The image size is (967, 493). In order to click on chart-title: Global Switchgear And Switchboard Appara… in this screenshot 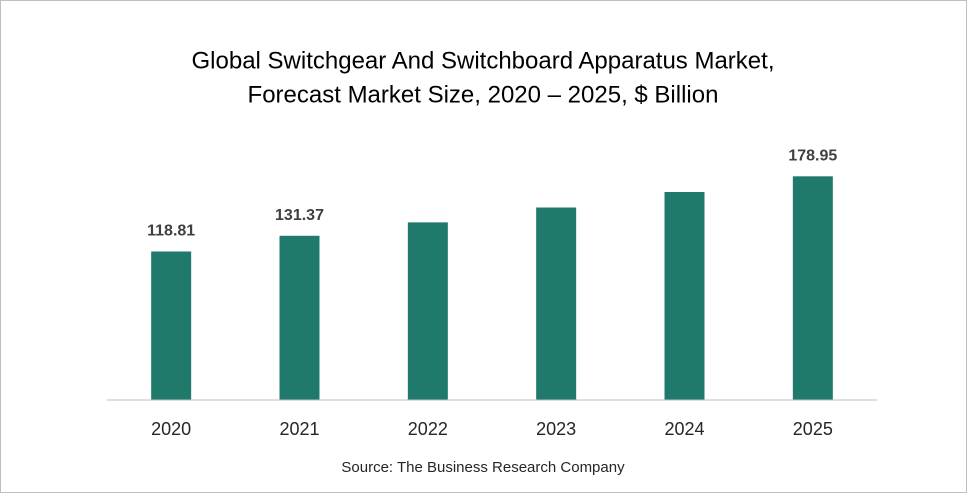, I will do `click(483, 60)`.